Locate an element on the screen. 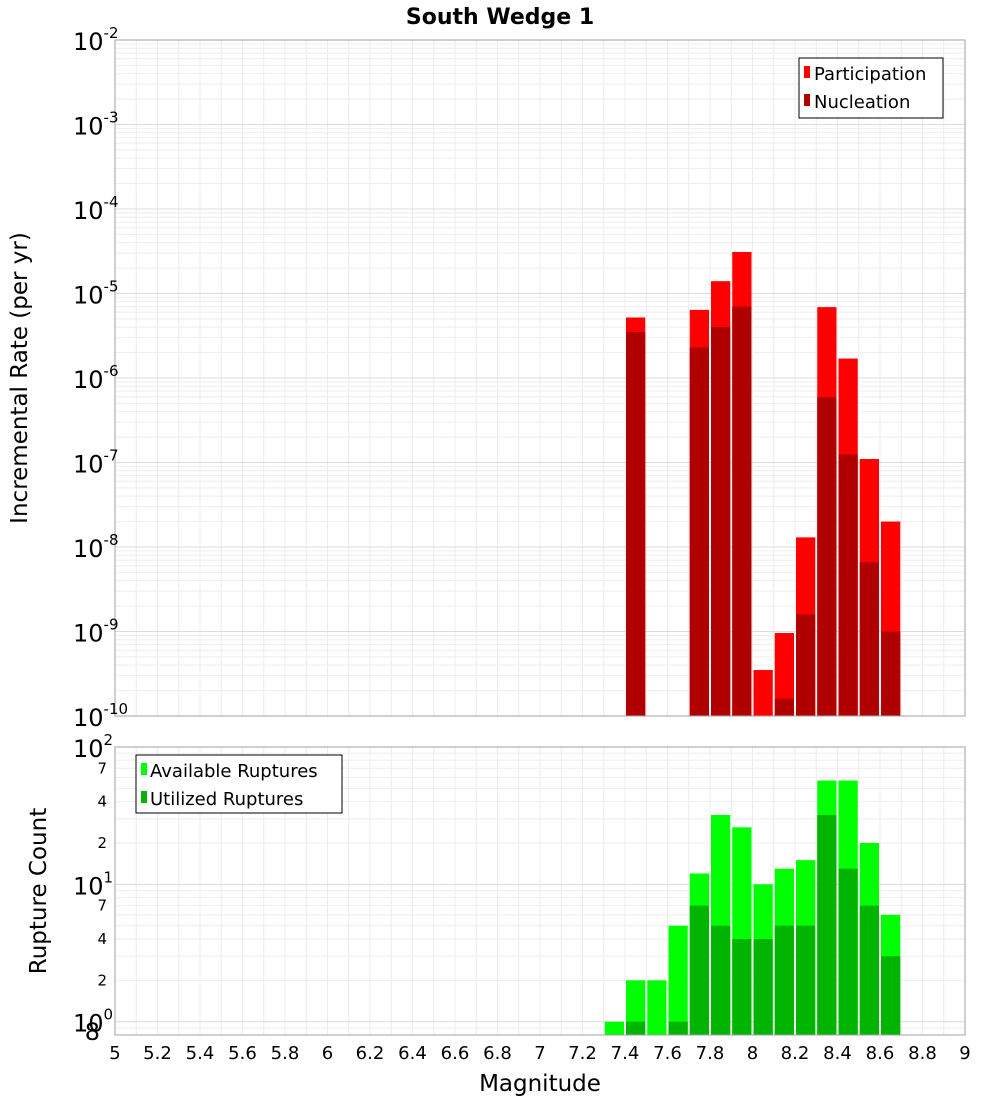 This screenshot has width=1000, height=1100. x-tick-label: 8.2 is located at coordinates (795, 1053).